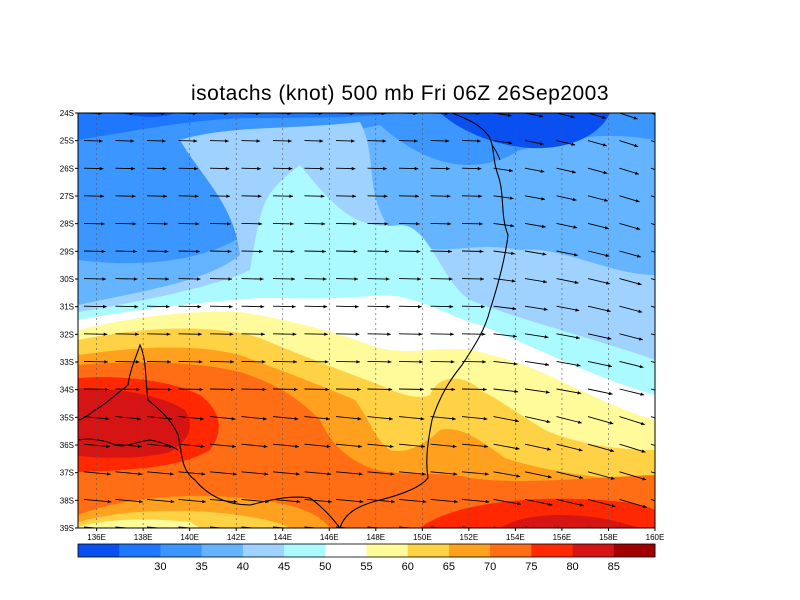 The height and width of the screenshot is (600, 800). Describe the element at coordinates (400, 93) in the screenshot. I see `map-title: isotachs (knot) 500 mb Fri 06Z 26Sep2003` at that location.